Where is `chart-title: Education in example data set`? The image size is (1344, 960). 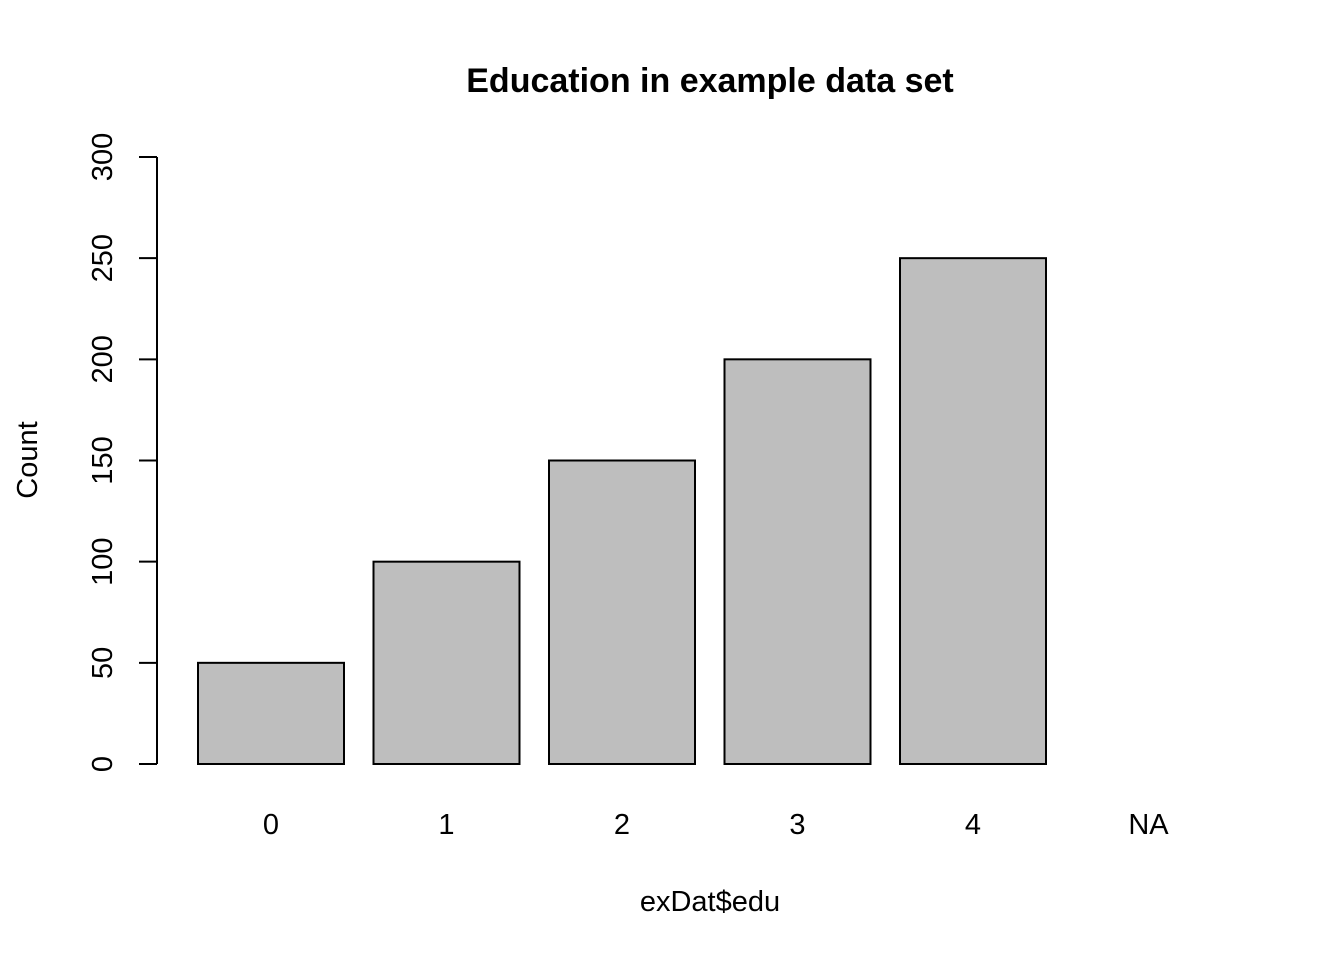
chart-title: Education in example data set is located at coordinates (709, 81).